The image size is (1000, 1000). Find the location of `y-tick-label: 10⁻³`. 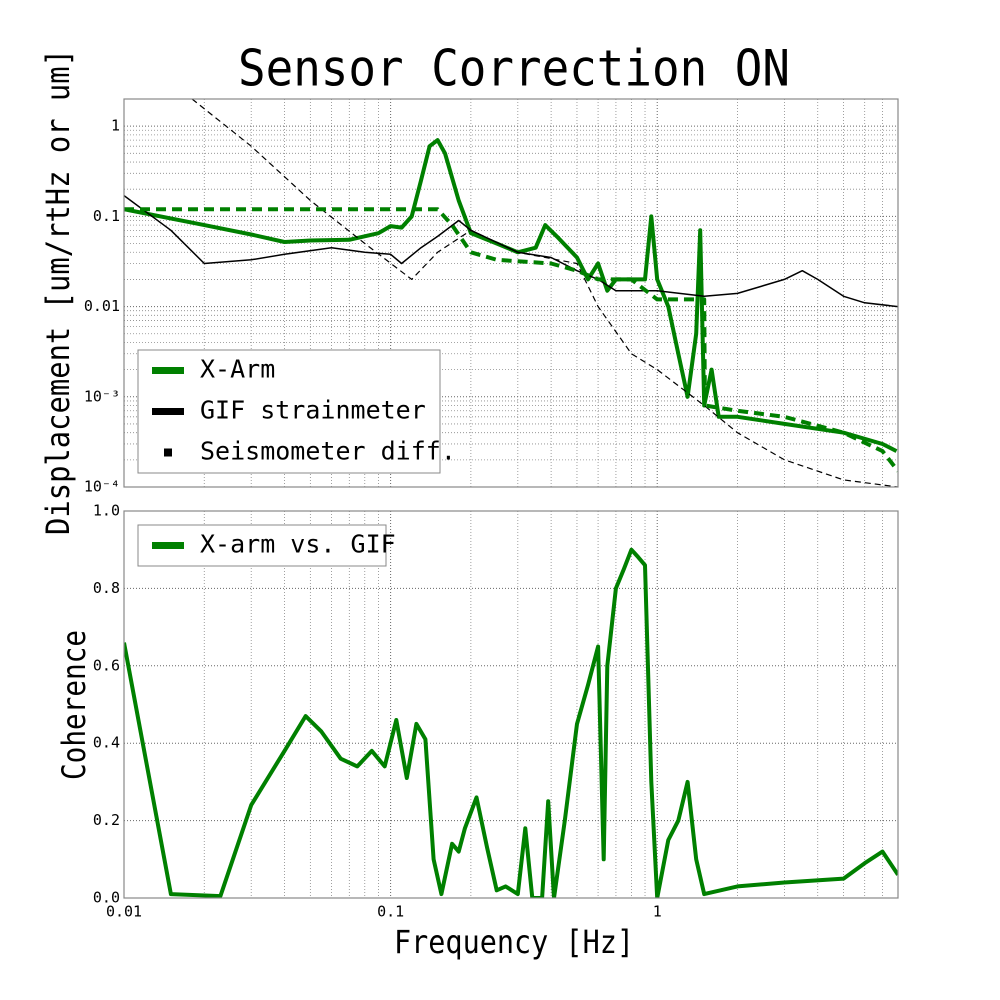

y-tick-label: 10⁻³ is located at coordinates (102, 396).